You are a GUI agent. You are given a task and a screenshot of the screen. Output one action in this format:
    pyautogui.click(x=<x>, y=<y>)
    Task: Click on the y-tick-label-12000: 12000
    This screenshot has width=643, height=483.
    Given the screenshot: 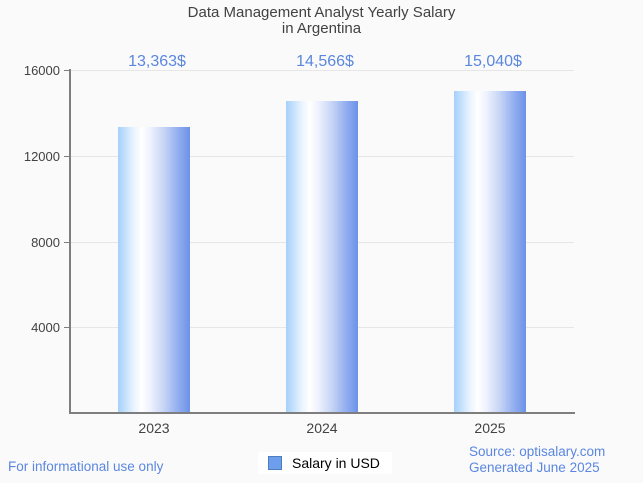 What is the action you would take?
    pyautogui.click(x=41, y=156)
    